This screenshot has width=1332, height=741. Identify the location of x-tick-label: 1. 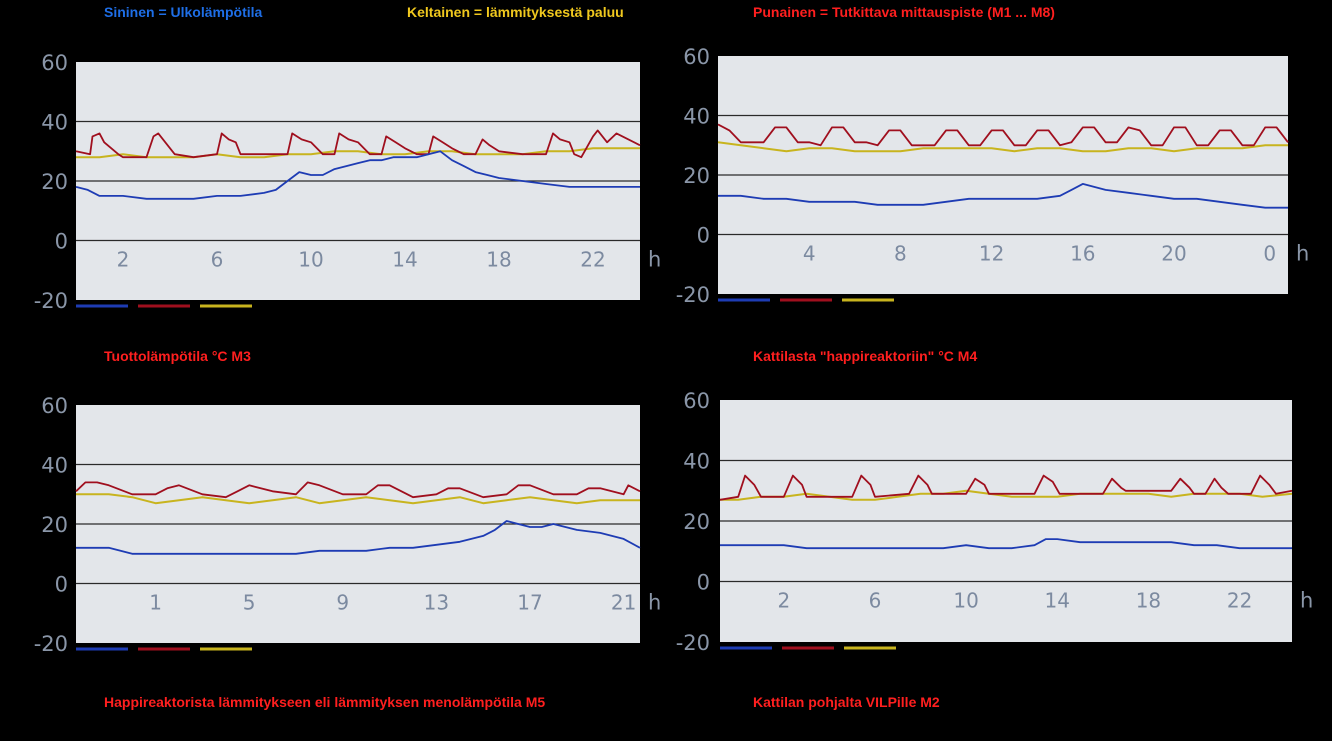
(155, 602).